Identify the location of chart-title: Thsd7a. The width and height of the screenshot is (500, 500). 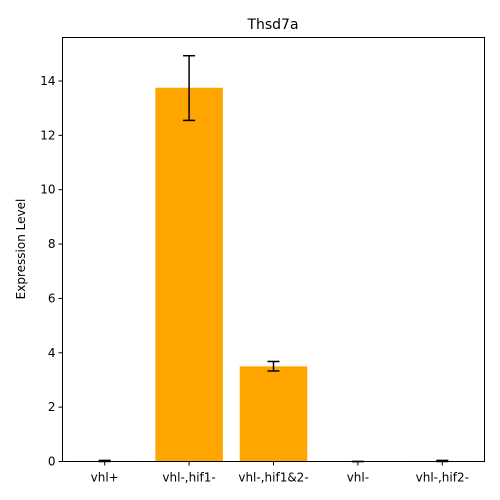
(272, 25).